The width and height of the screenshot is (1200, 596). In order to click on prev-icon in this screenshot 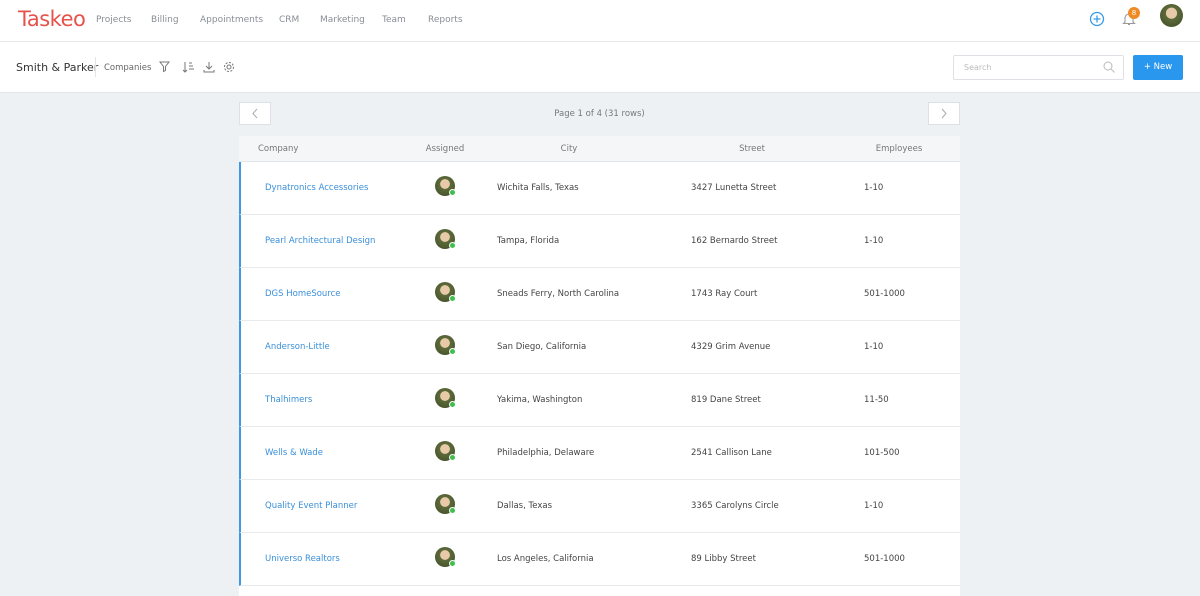, I will do `click(255, 113)`.